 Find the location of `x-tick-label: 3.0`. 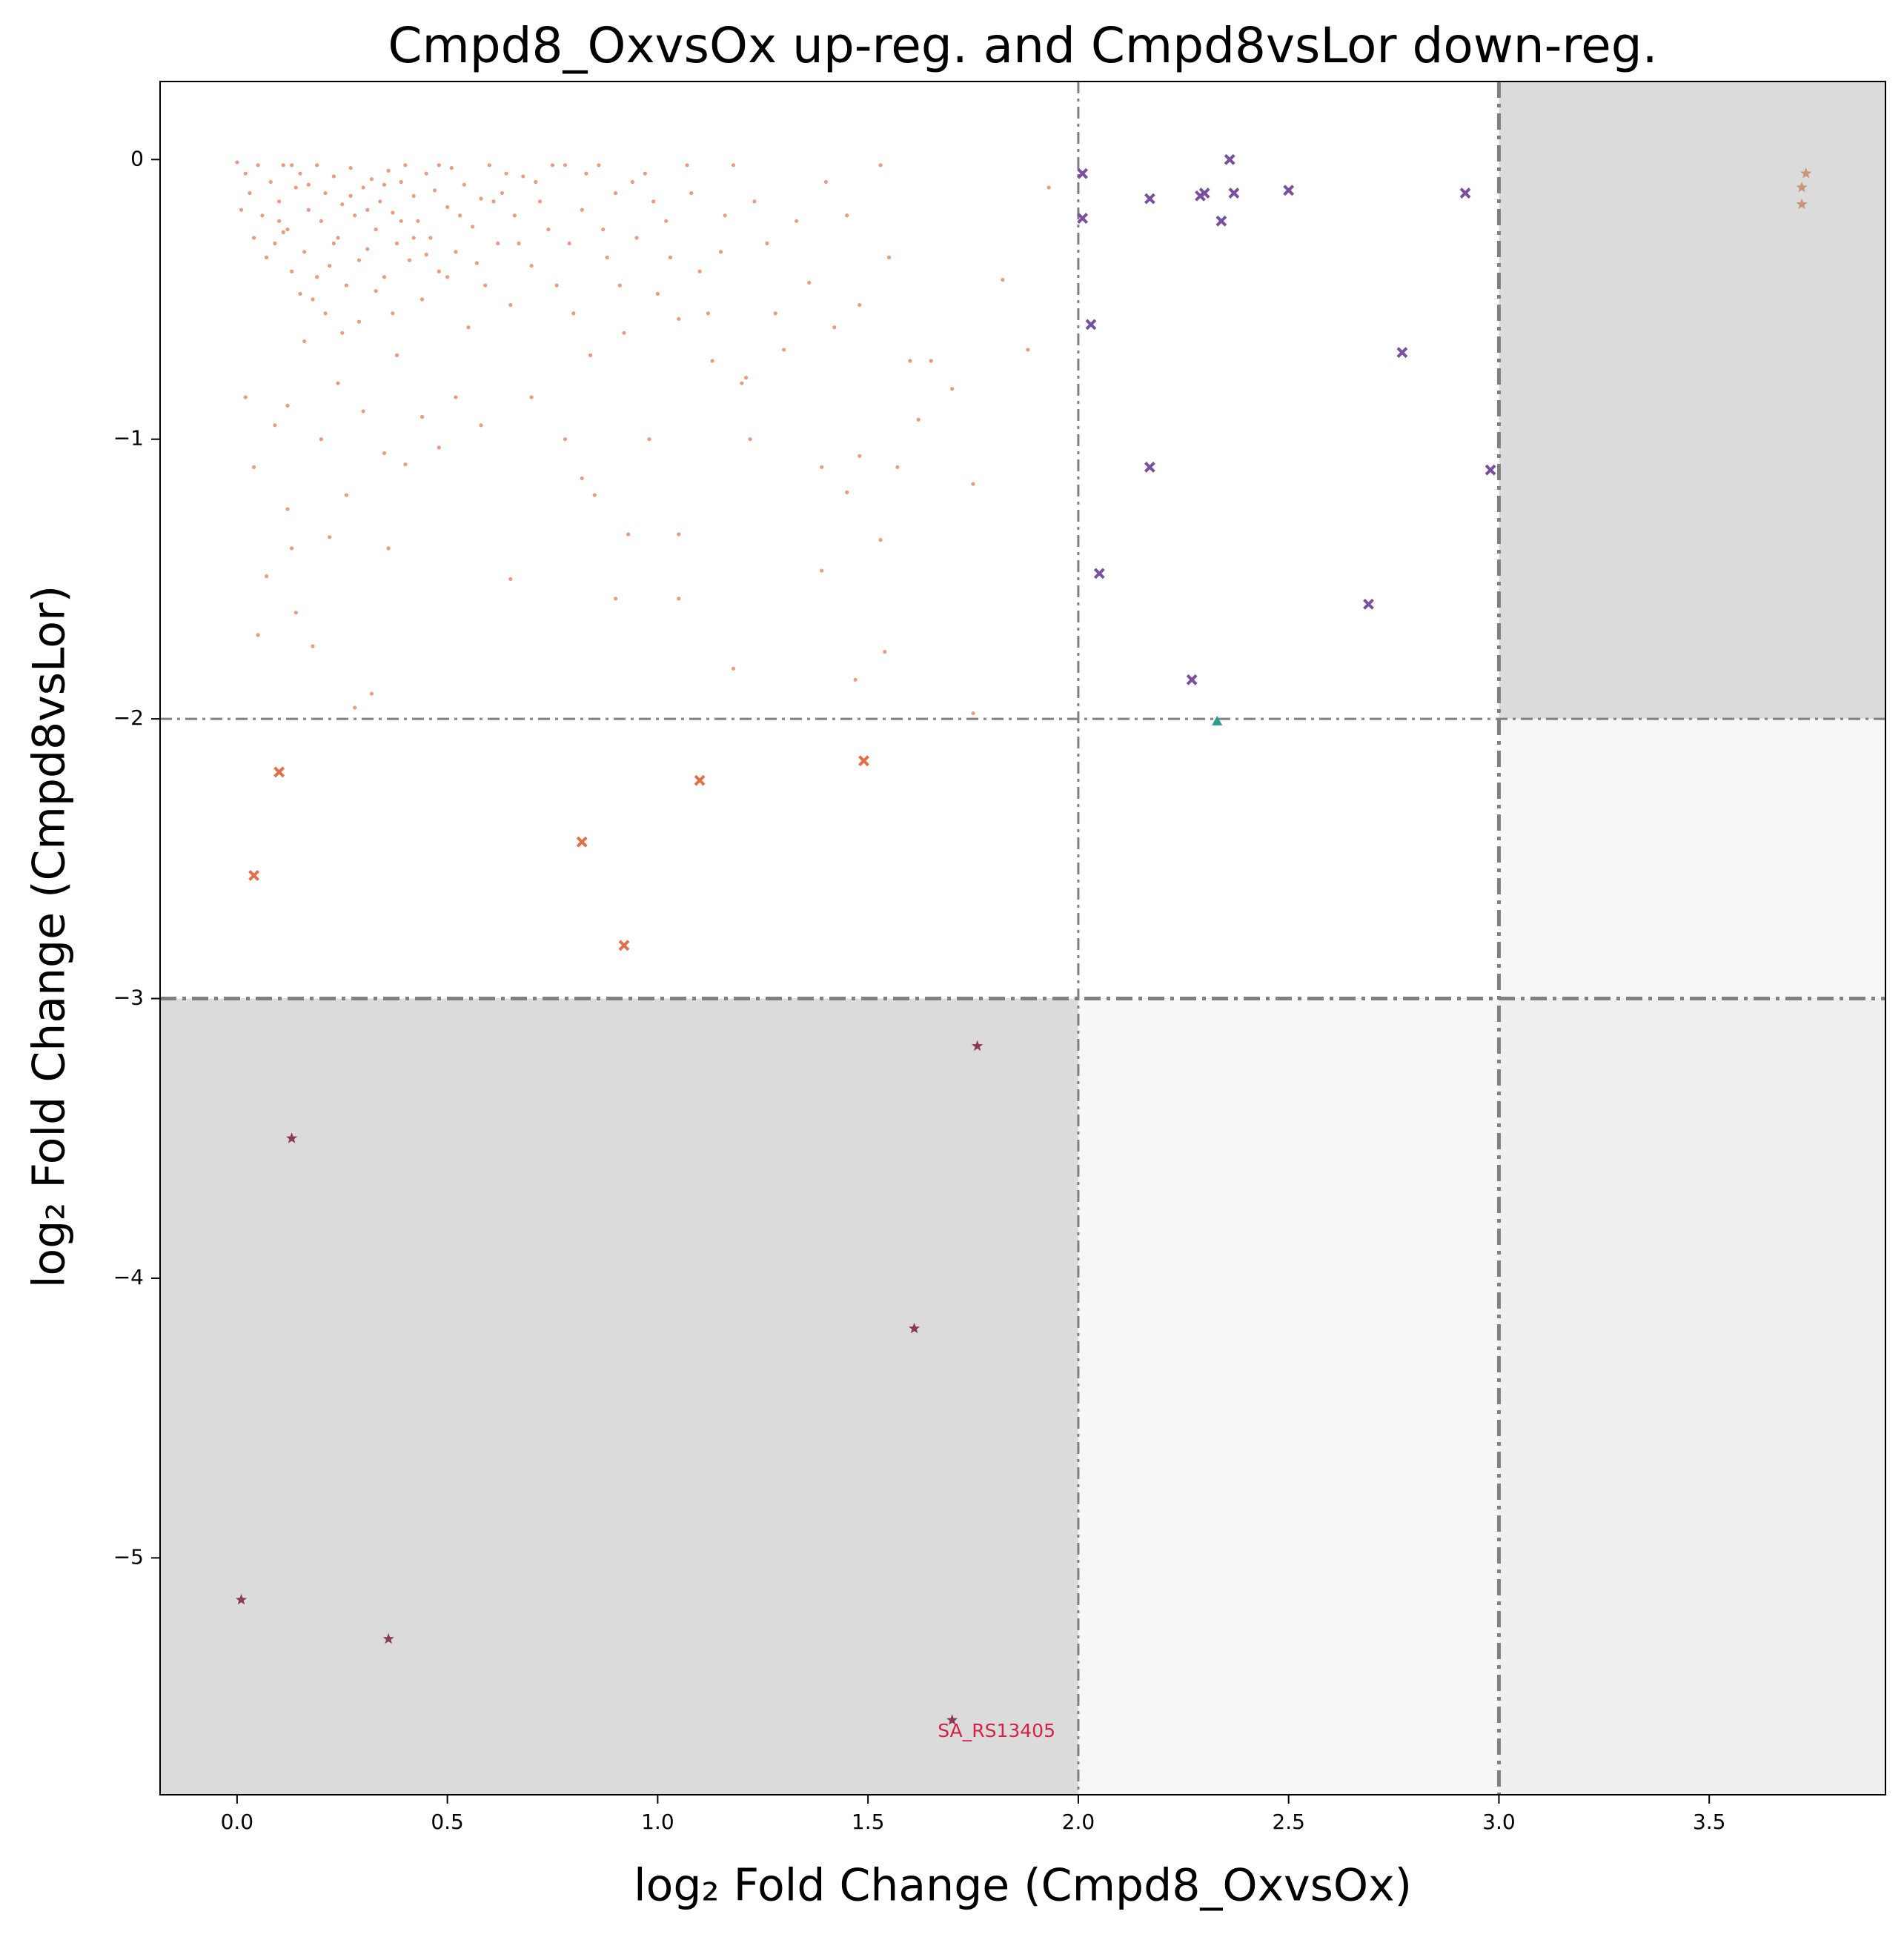

x-tick-label: 3.0 is located at coordinates (1499, 1822).